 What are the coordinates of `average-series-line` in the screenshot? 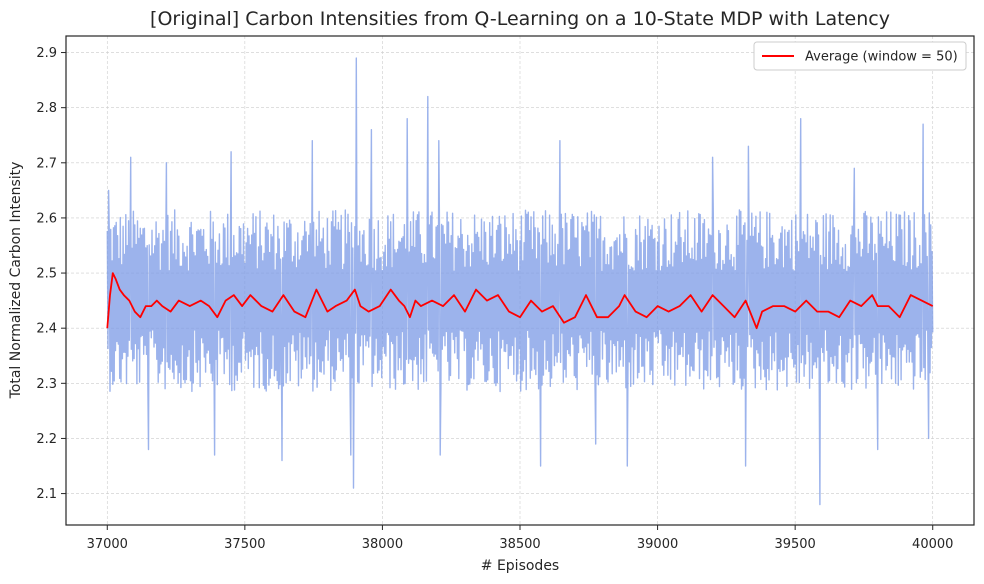 It's located at (520, 301).